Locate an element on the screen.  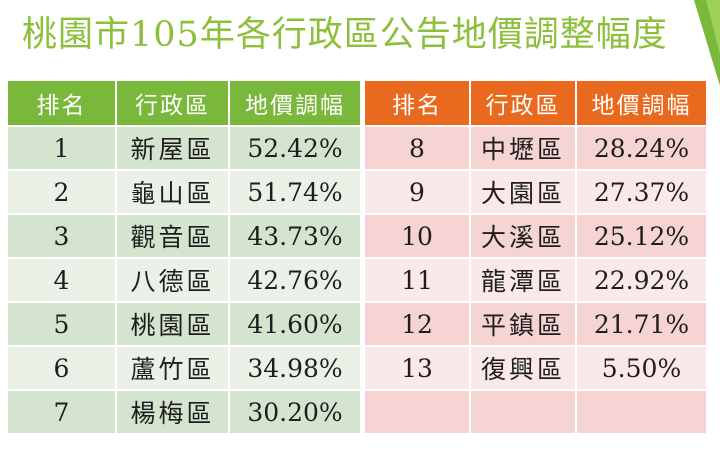
rank-cell is located at coordinates (418, 412).